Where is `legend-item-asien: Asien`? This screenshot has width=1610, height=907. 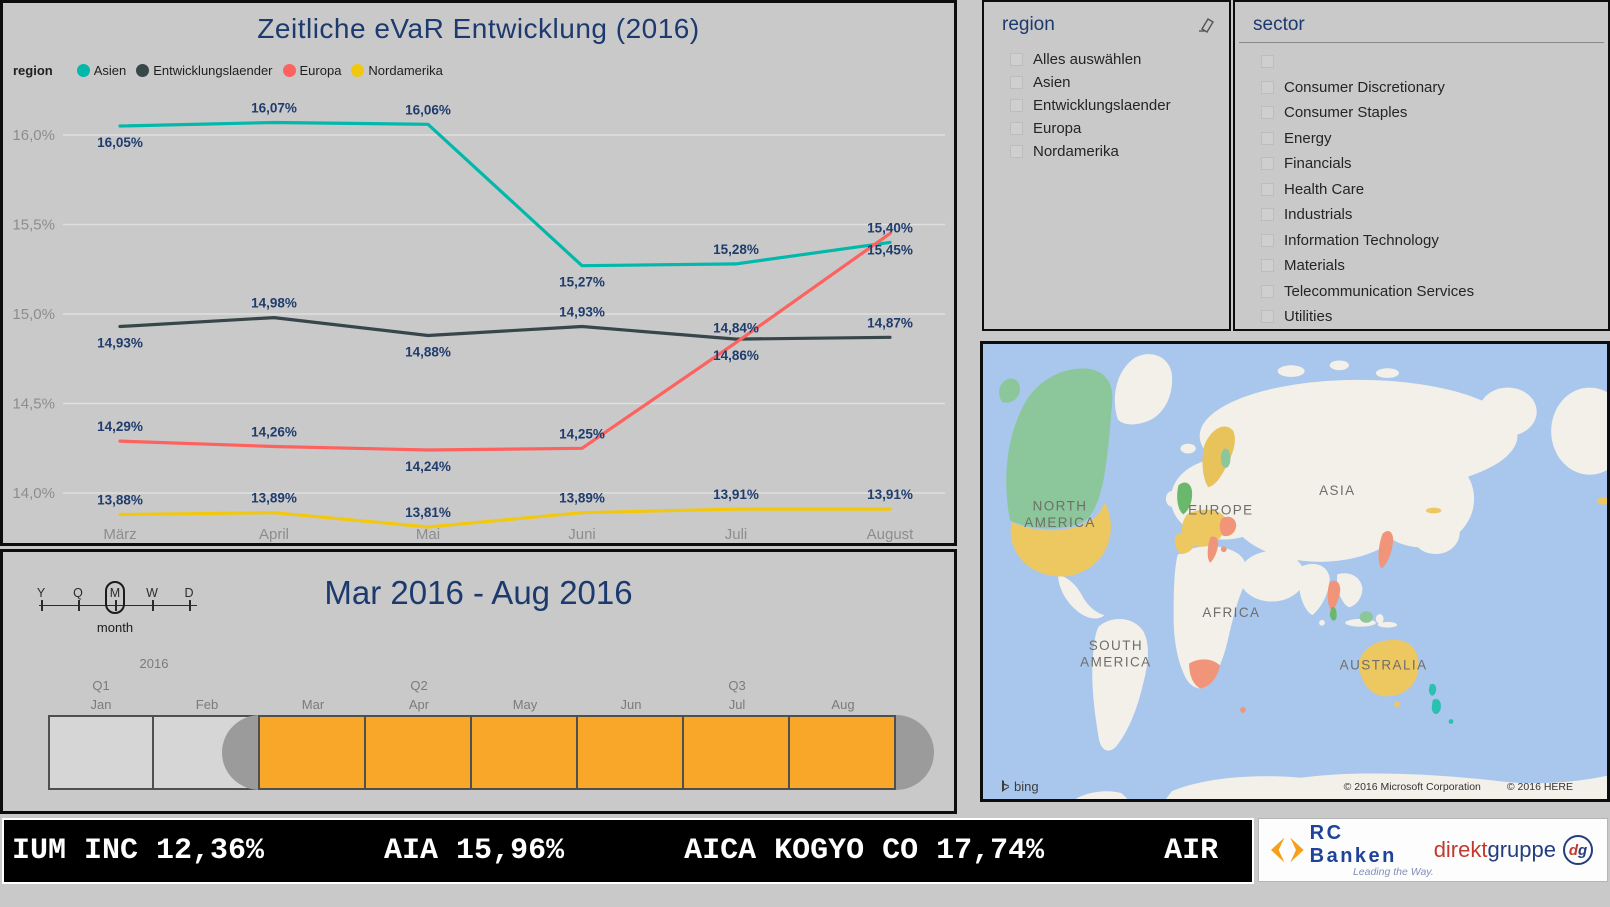
legend-item-asien: Asien is located at coordinates (101, 70).